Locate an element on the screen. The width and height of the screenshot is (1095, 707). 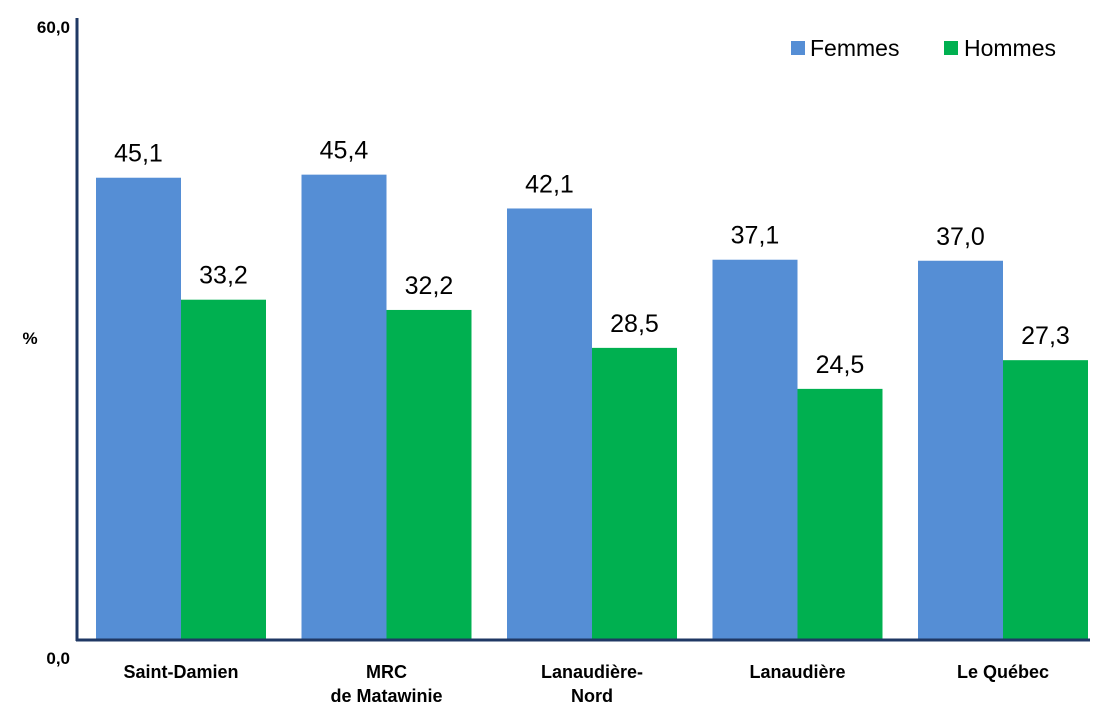
data-label-hommes-1: 32,2 is located at coordinates (429, 286).